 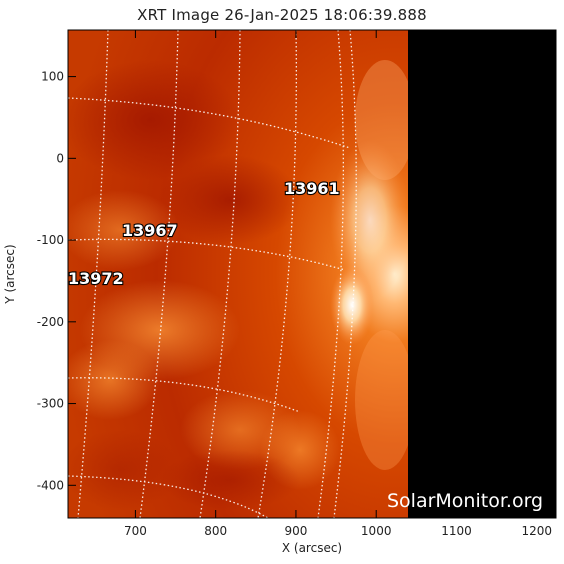 What do you see at coordinates (50, 240) in the screenshot?
I see `y-tick-label: -100` at bounding box center [50, 240].